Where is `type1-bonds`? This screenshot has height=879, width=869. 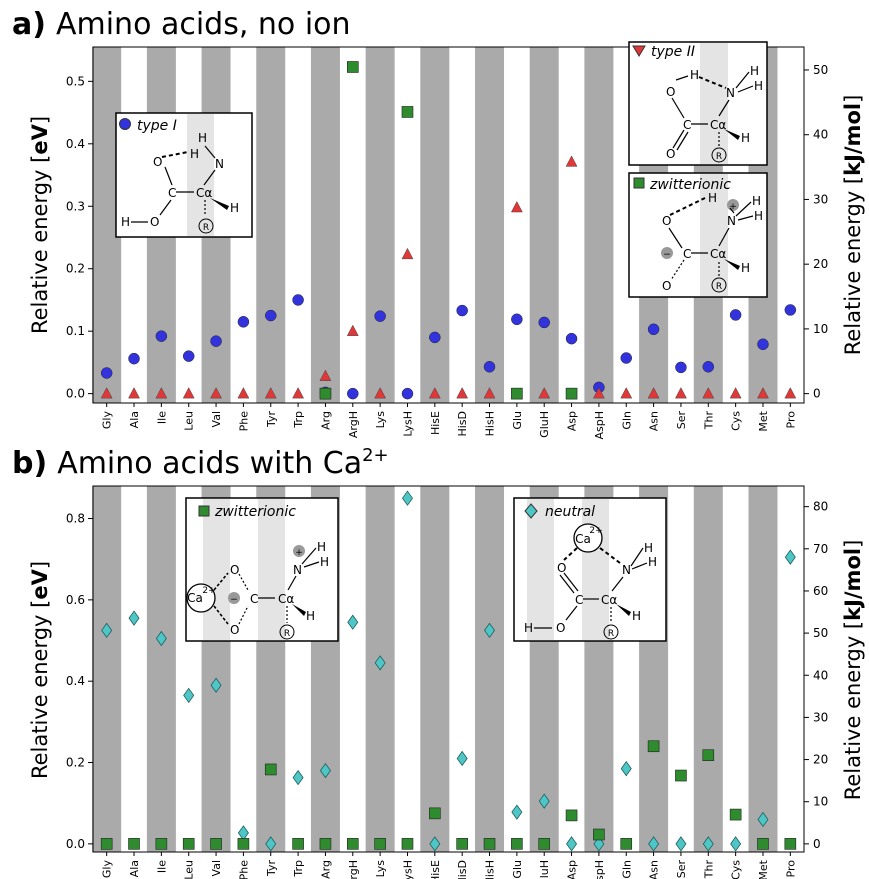
type1-bonds is located at coordinates (173, 184).